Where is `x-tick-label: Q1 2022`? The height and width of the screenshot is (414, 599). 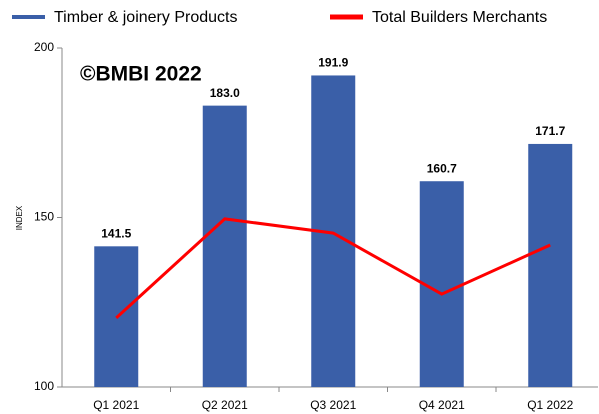
x-tick-label: Q1 2022 is located at coordinates (550, 405).